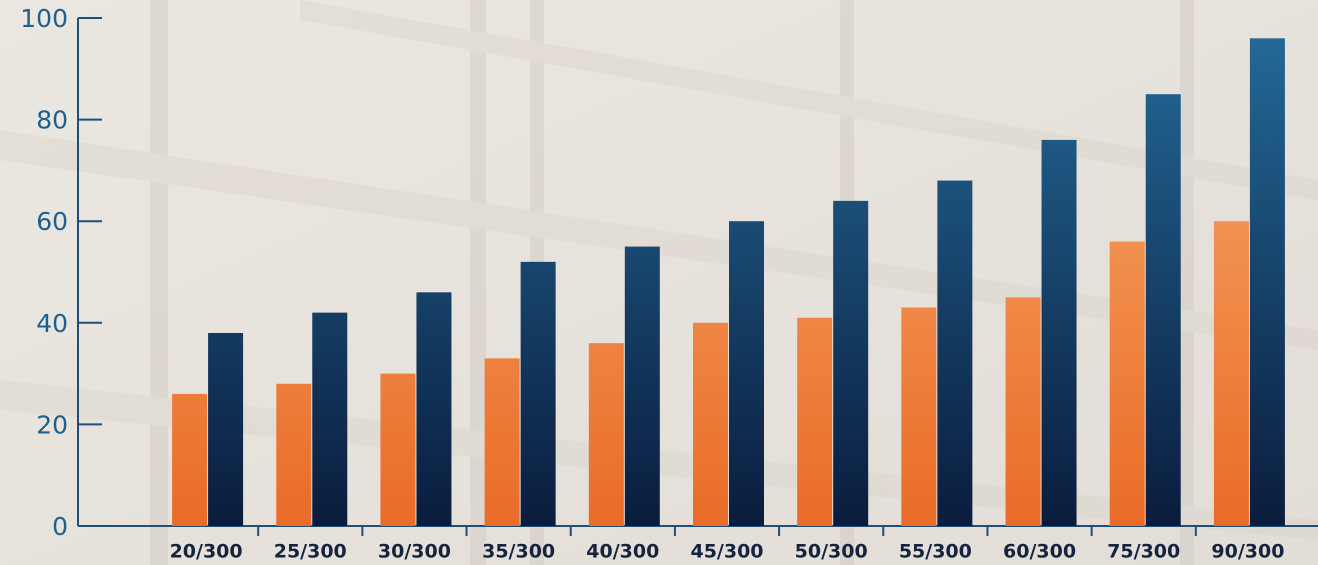 This screenshot has width=1318, height=565. What do you see at coordinates (1039, 552) in the screenshot?
I see `x-tick-label: 60/300` at bounding box center [1039, 552].